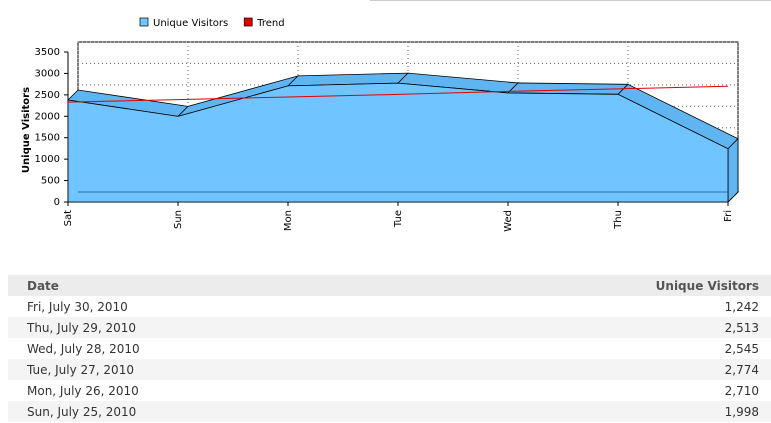 The image size is (771, 423). What do you see at coordinates (741, 411) in the screenshot?
I see `table-cell: 1,998` at bounding box center [741, 411].